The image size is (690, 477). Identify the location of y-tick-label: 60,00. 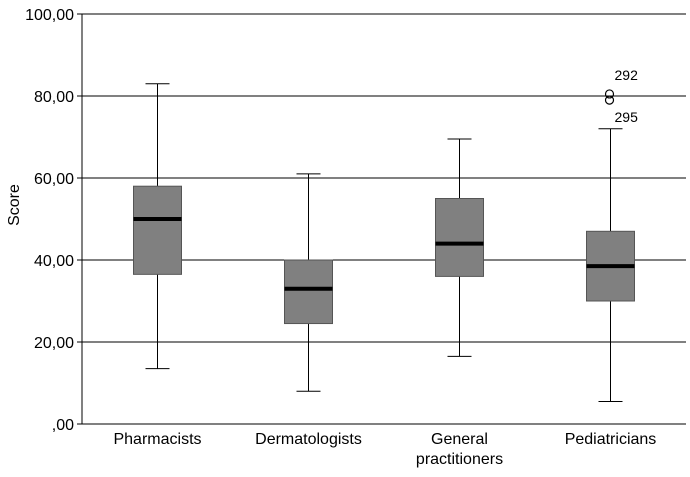
(54, 179).